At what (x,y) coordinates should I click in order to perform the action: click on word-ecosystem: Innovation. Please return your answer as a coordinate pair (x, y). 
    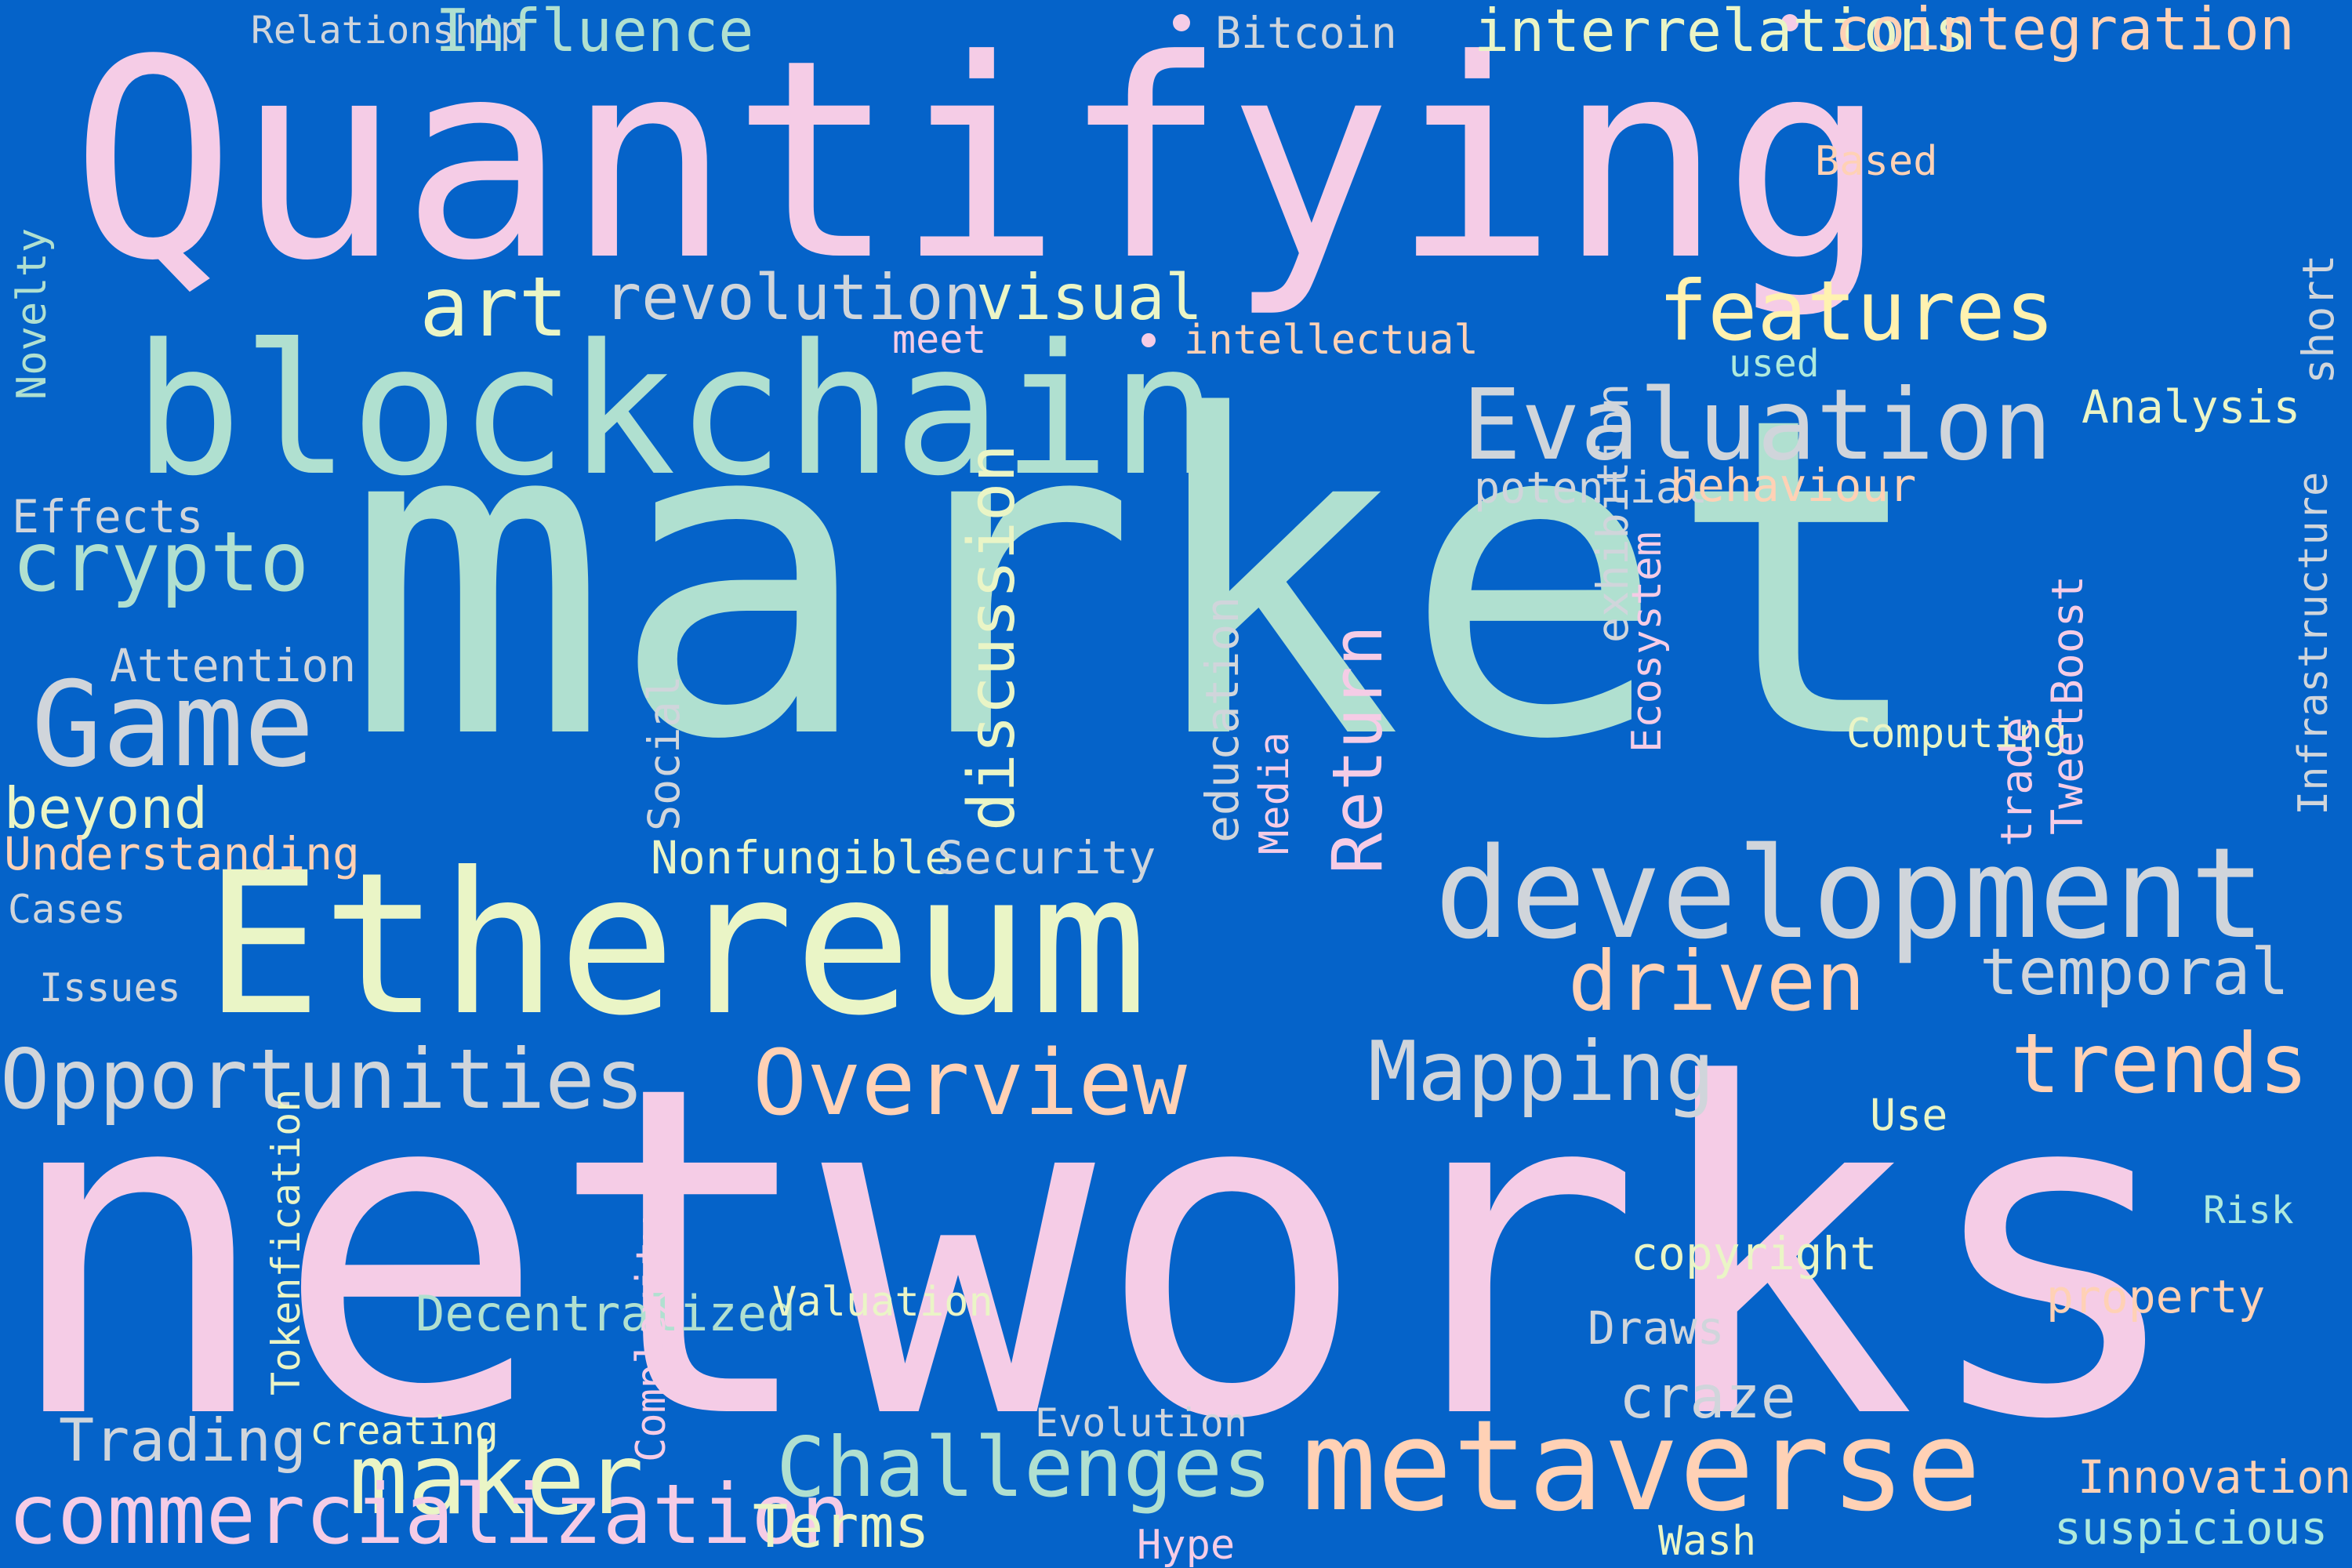
    Looking at the image, I should click on (2215, 1477).